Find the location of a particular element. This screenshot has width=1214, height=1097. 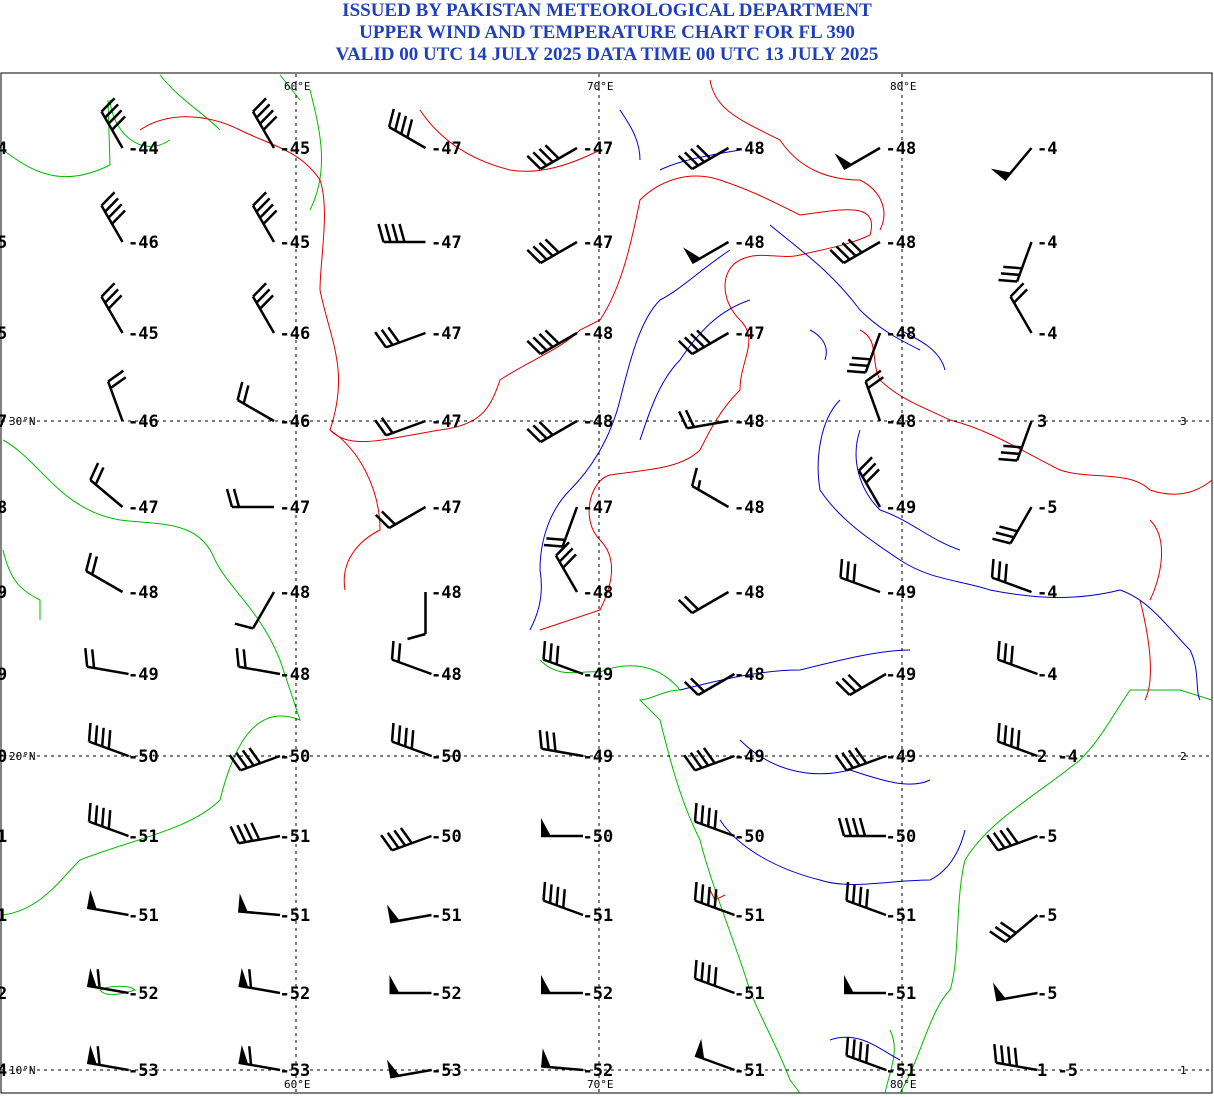

lat-label-right: 1 is located at coordinates (1183, 1070).